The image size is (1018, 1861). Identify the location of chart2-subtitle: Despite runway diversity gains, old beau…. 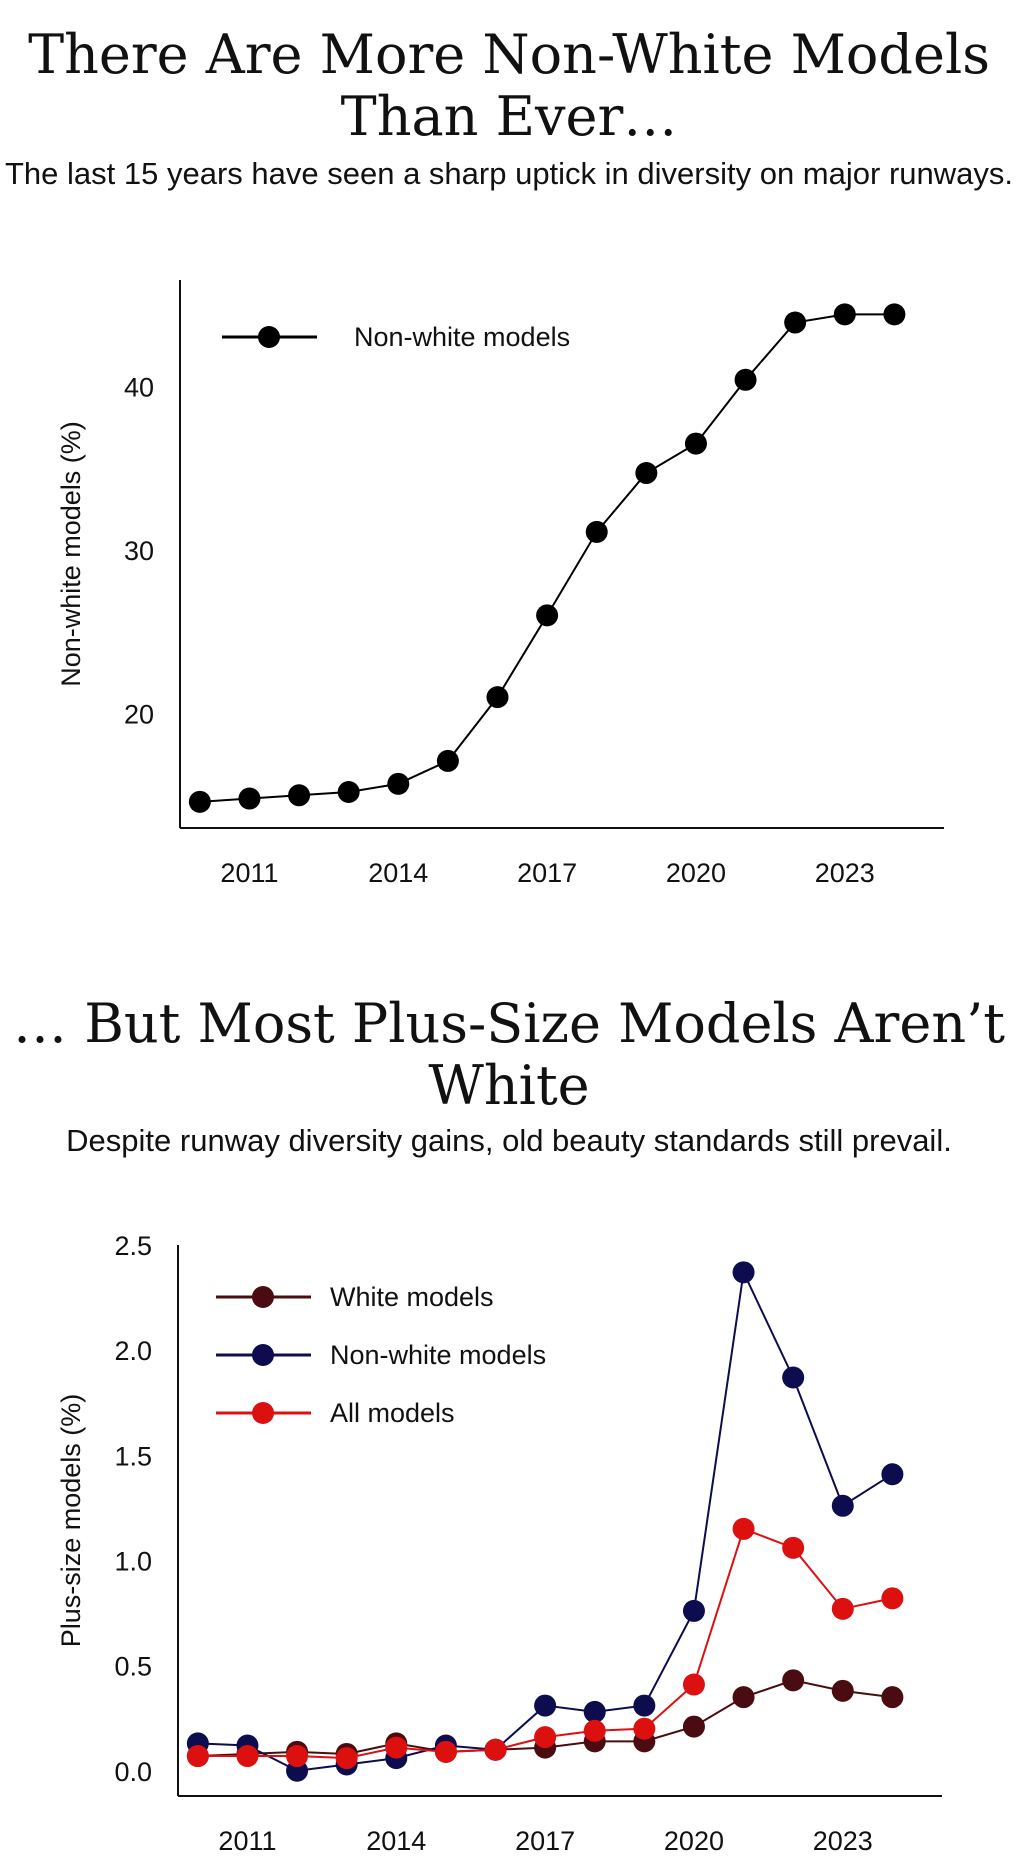
(509, 1140).